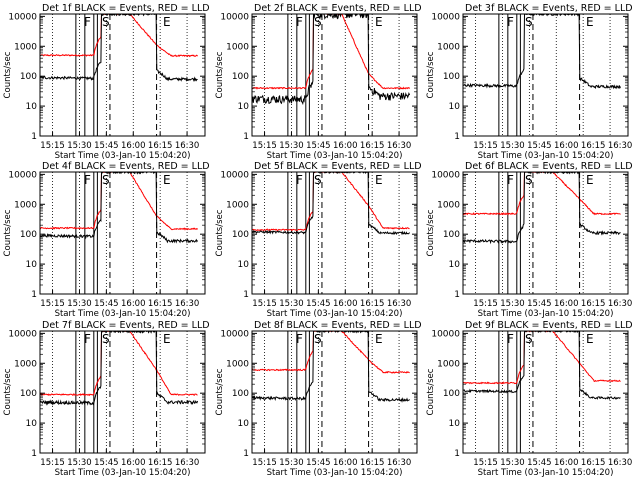 The width and height of the screenshot is (640, 480). Describe the element at coordinates (126, 325) in the screenshot. I see `panel-title: Det 7f BLACK = Events, RED = LLD` at that location.